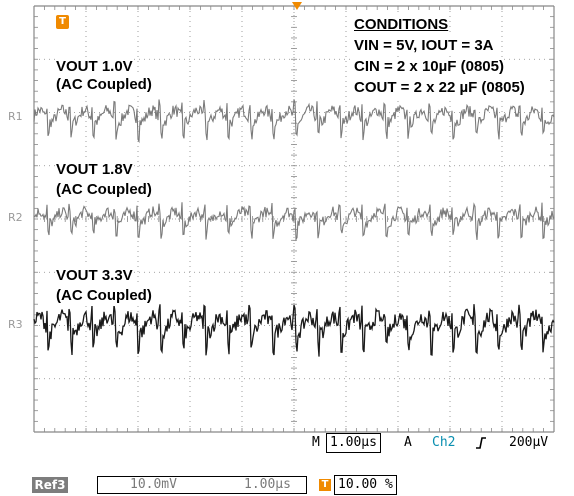 Image resolution: width=574 pixels, height=496 pixels. I want to click on ch1-coupling: (AC Coupled), so click(104, 85).